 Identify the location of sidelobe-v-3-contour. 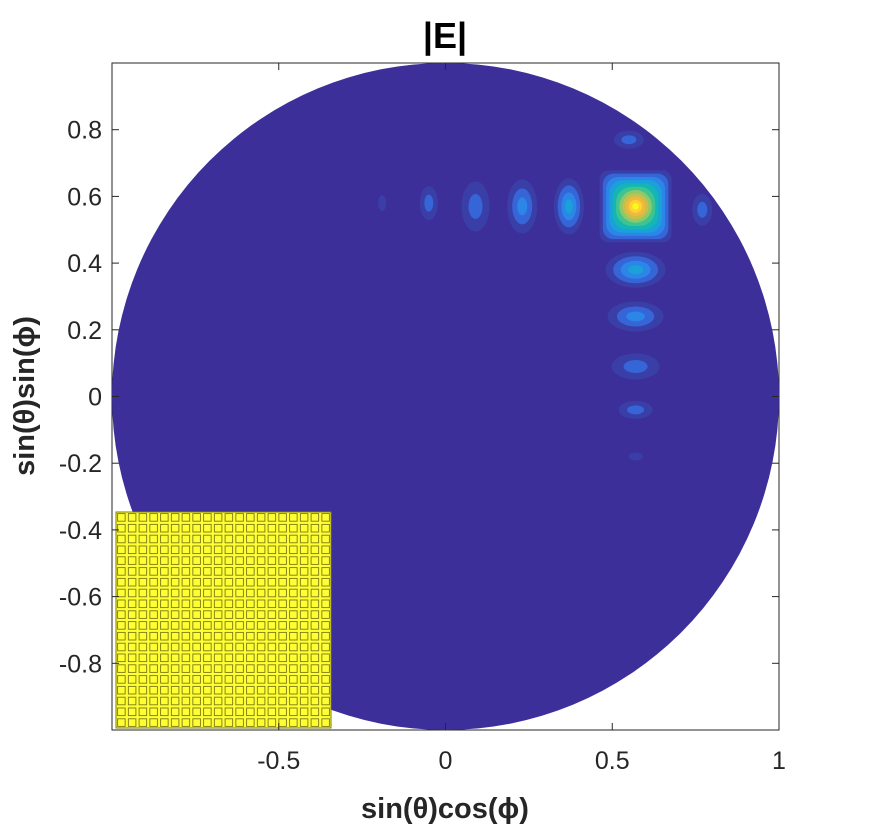
(635, 366).